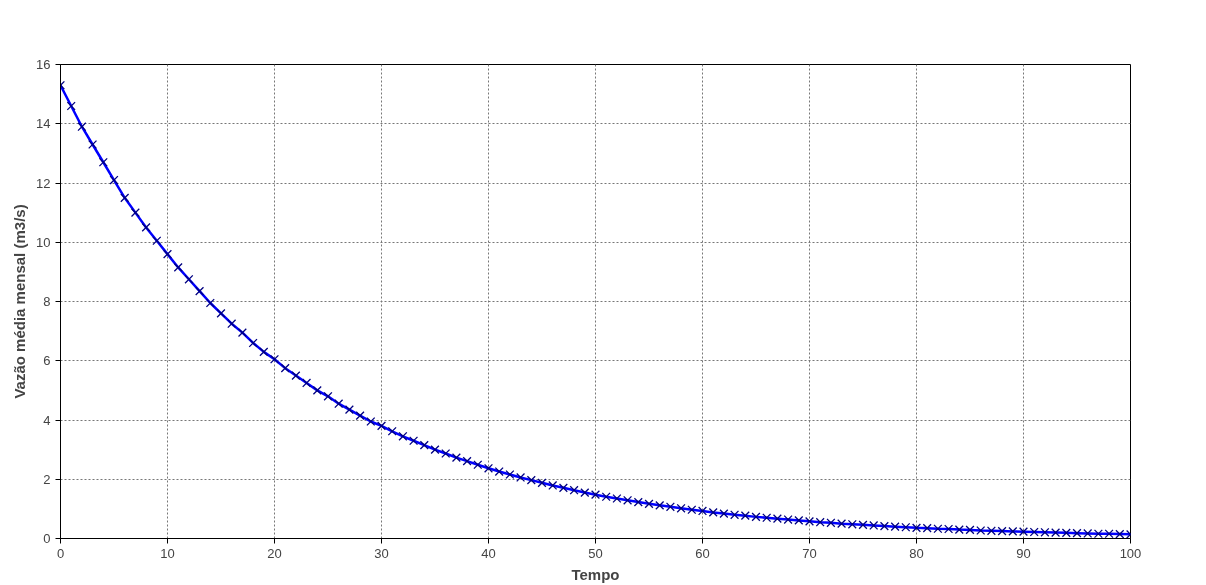  I want to click on x-tick-label: 80, so click(916, 553).